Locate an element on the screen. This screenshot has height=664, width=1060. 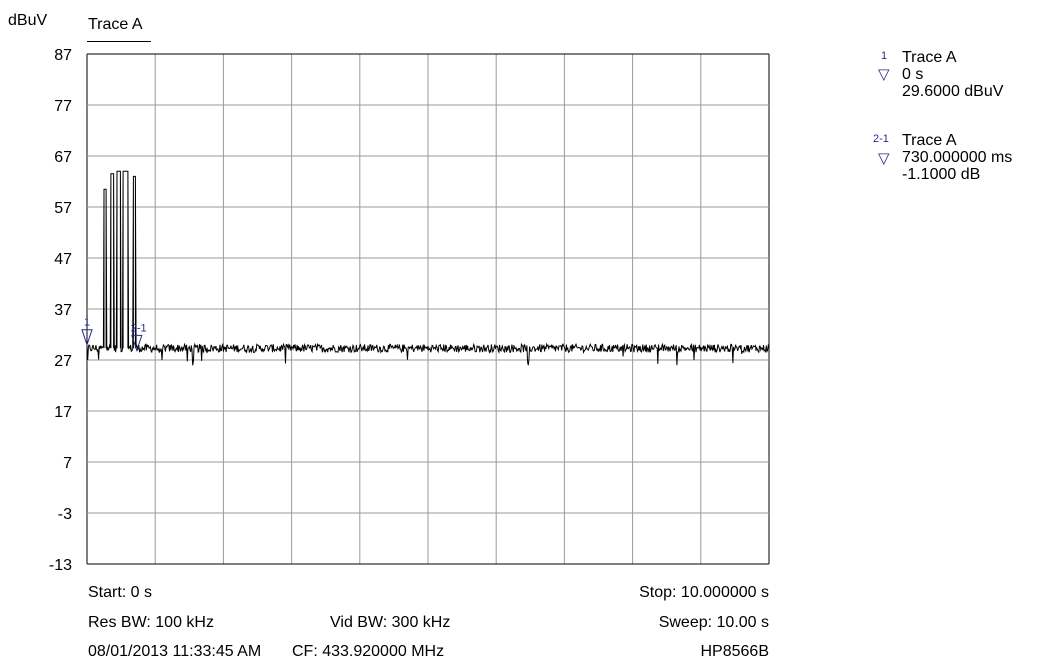
marker-1-trace: Trace A is located at coordinates (929, 57).